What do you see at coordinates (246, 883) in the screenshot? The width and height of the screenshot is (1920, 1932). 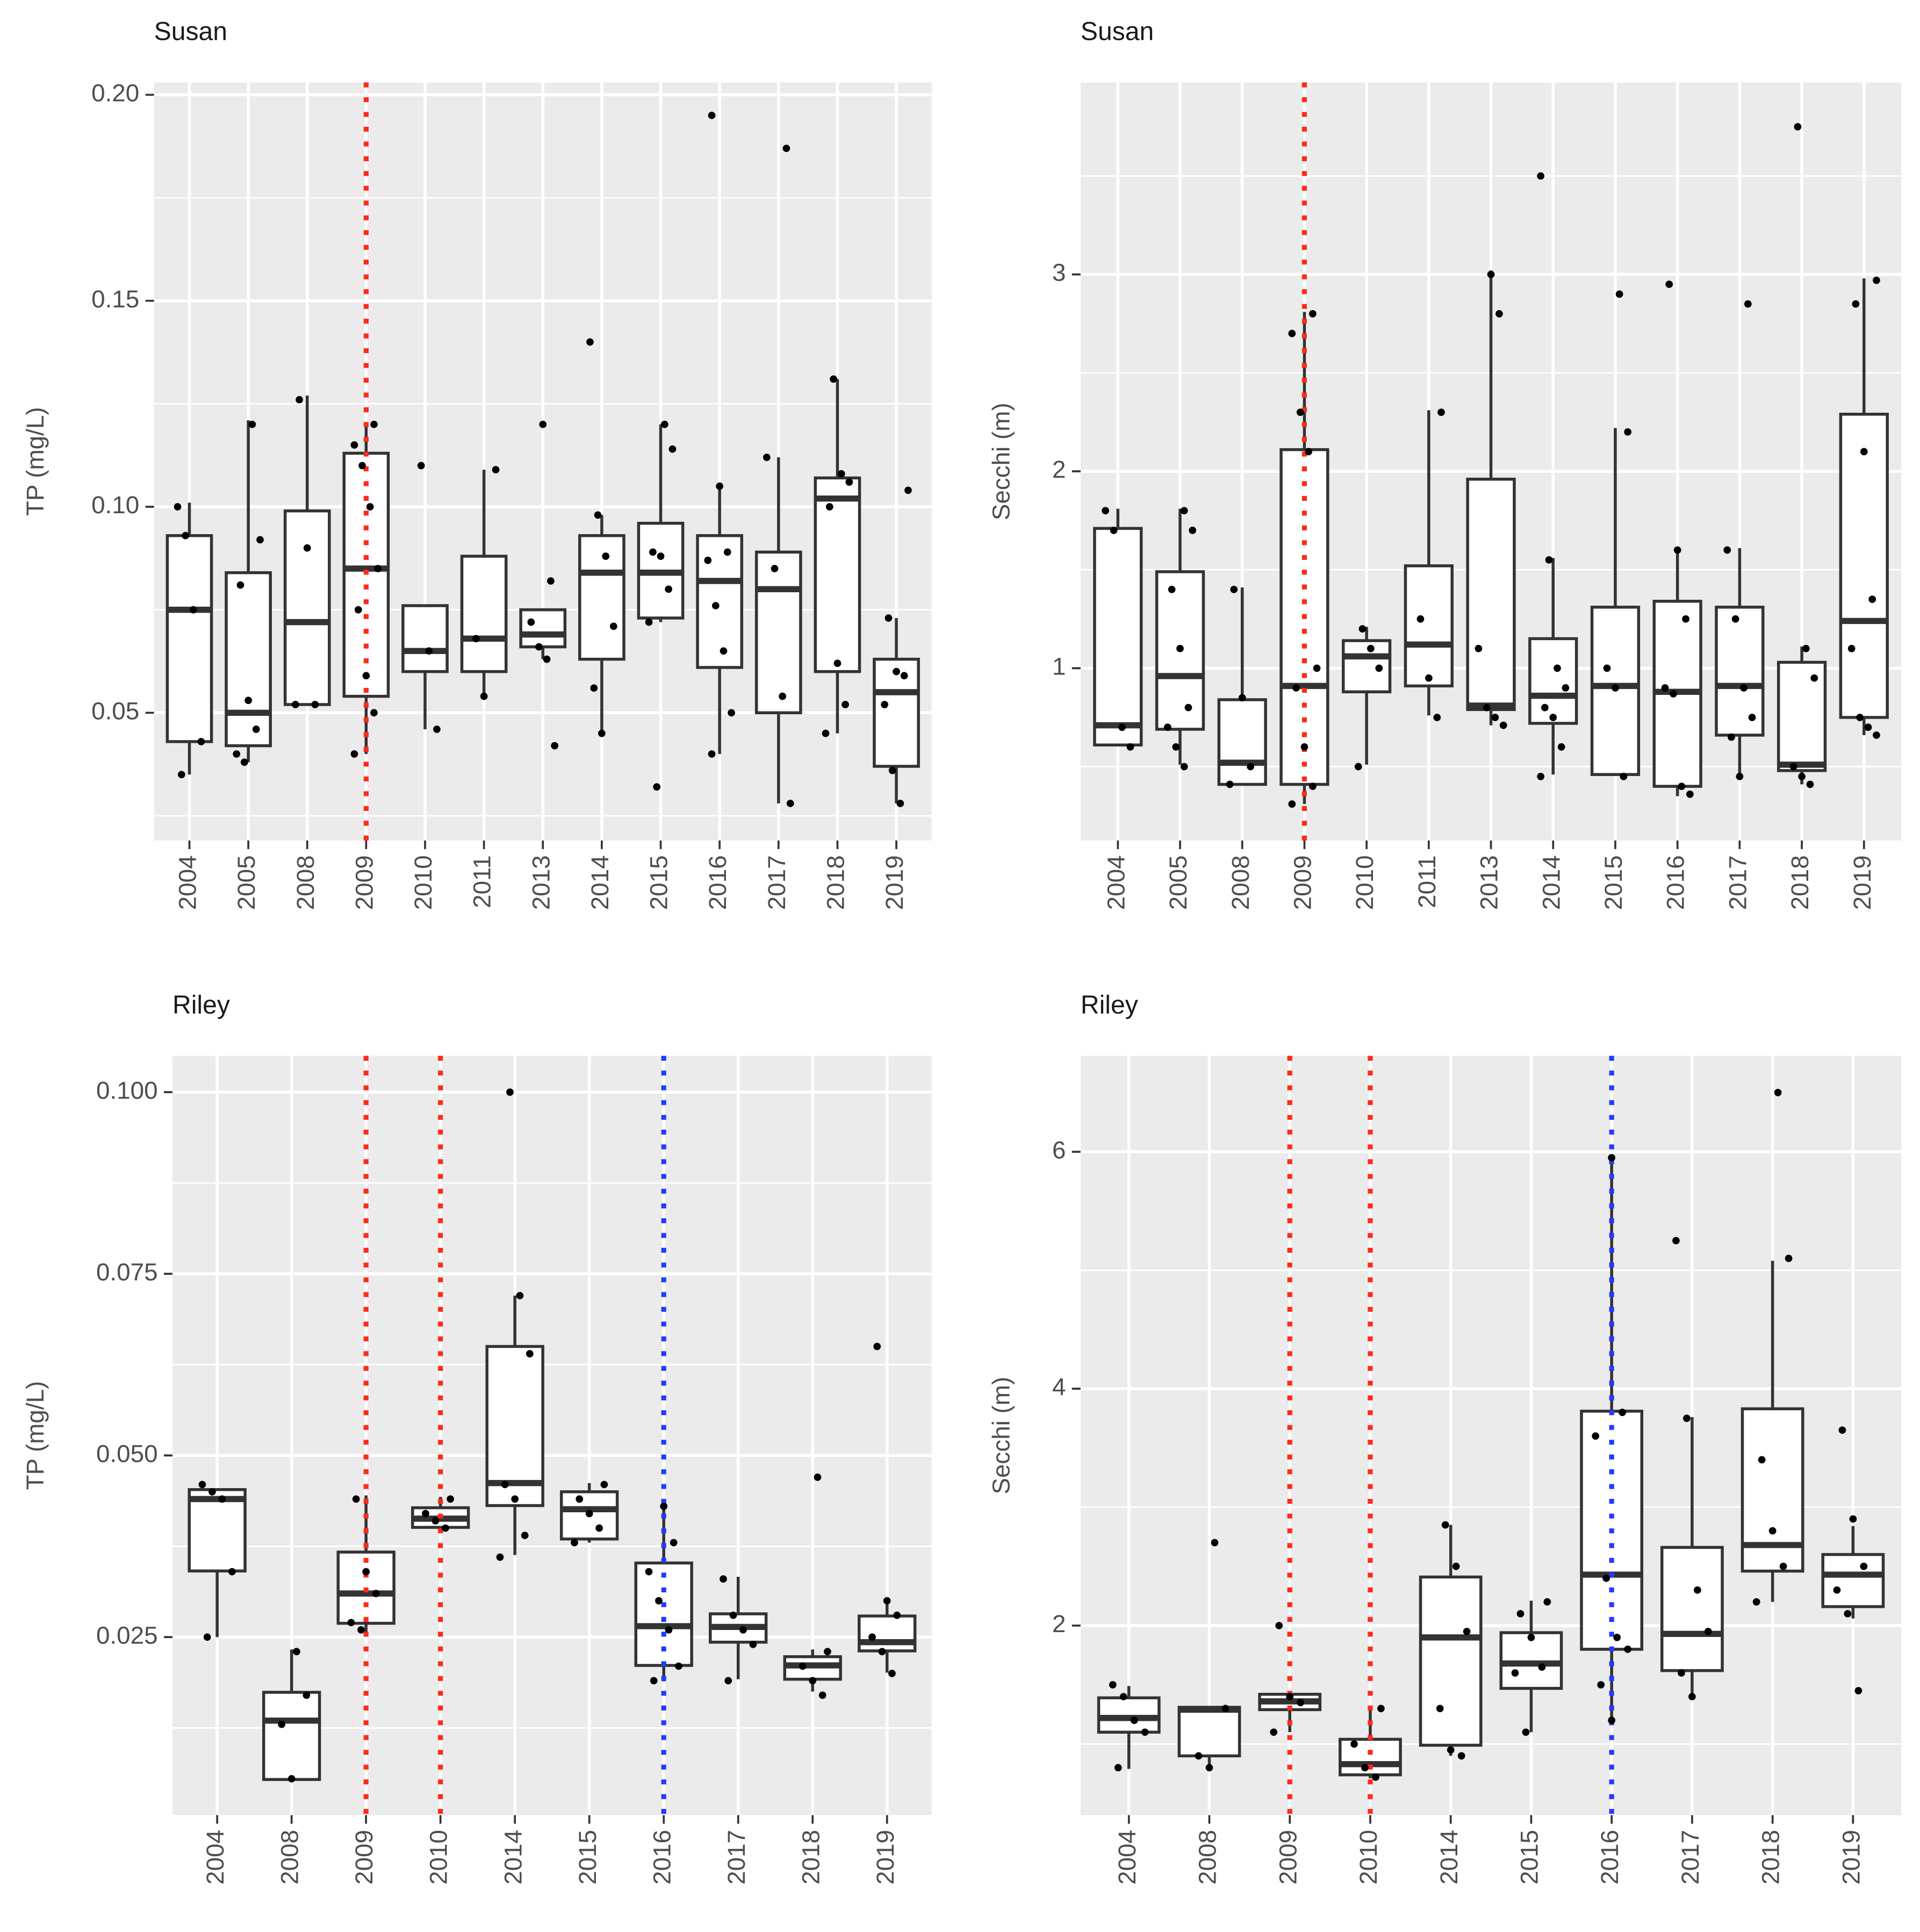 I see `x-tick-label: 2005` at bounding box center [246, 883].